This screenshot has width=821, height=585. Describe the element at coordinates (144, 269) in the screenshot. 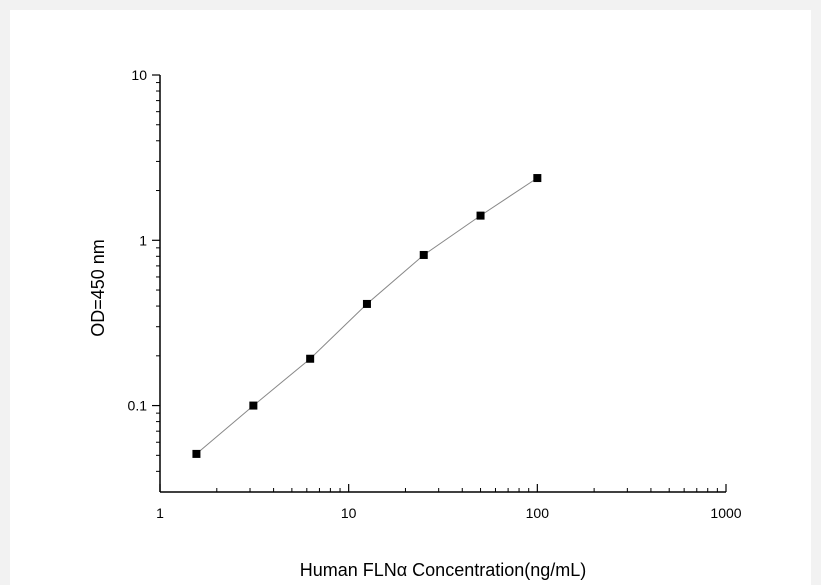

I see `y-axis-ticks: 0.1 1 10` at that location.